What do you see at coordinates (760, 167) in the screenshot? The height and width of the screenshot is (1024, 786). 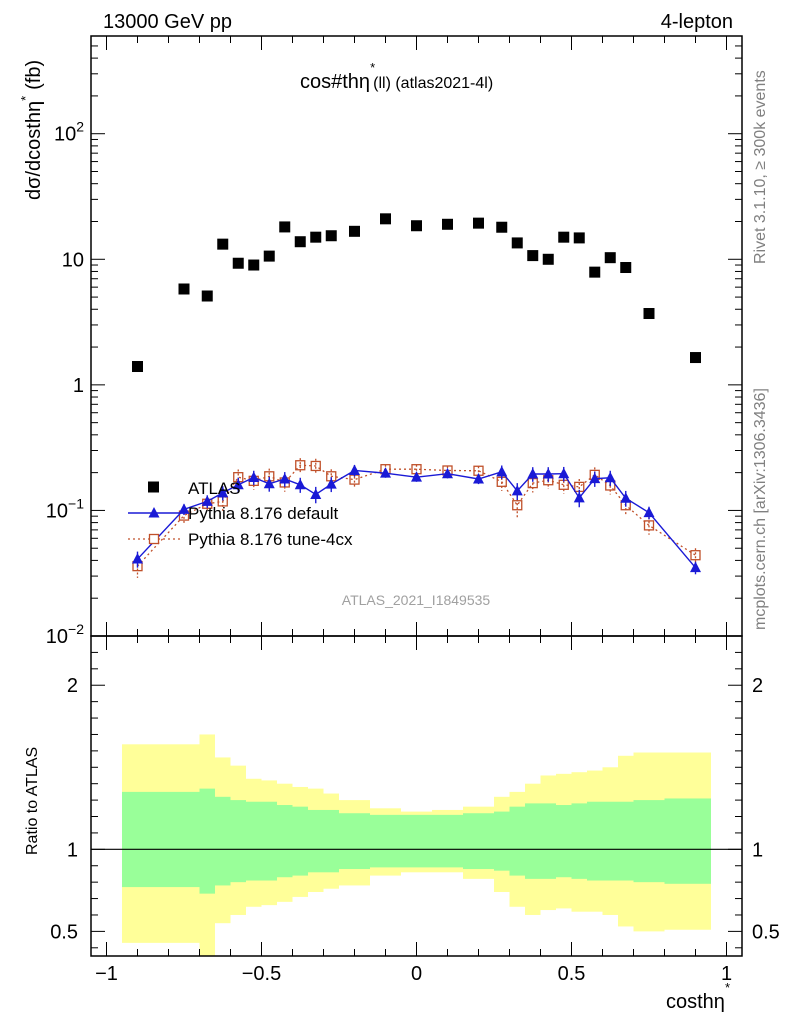 I see `rivet-label: Rivet 3.1.10, ≥ 300k events` at bounding box center [760, 167].